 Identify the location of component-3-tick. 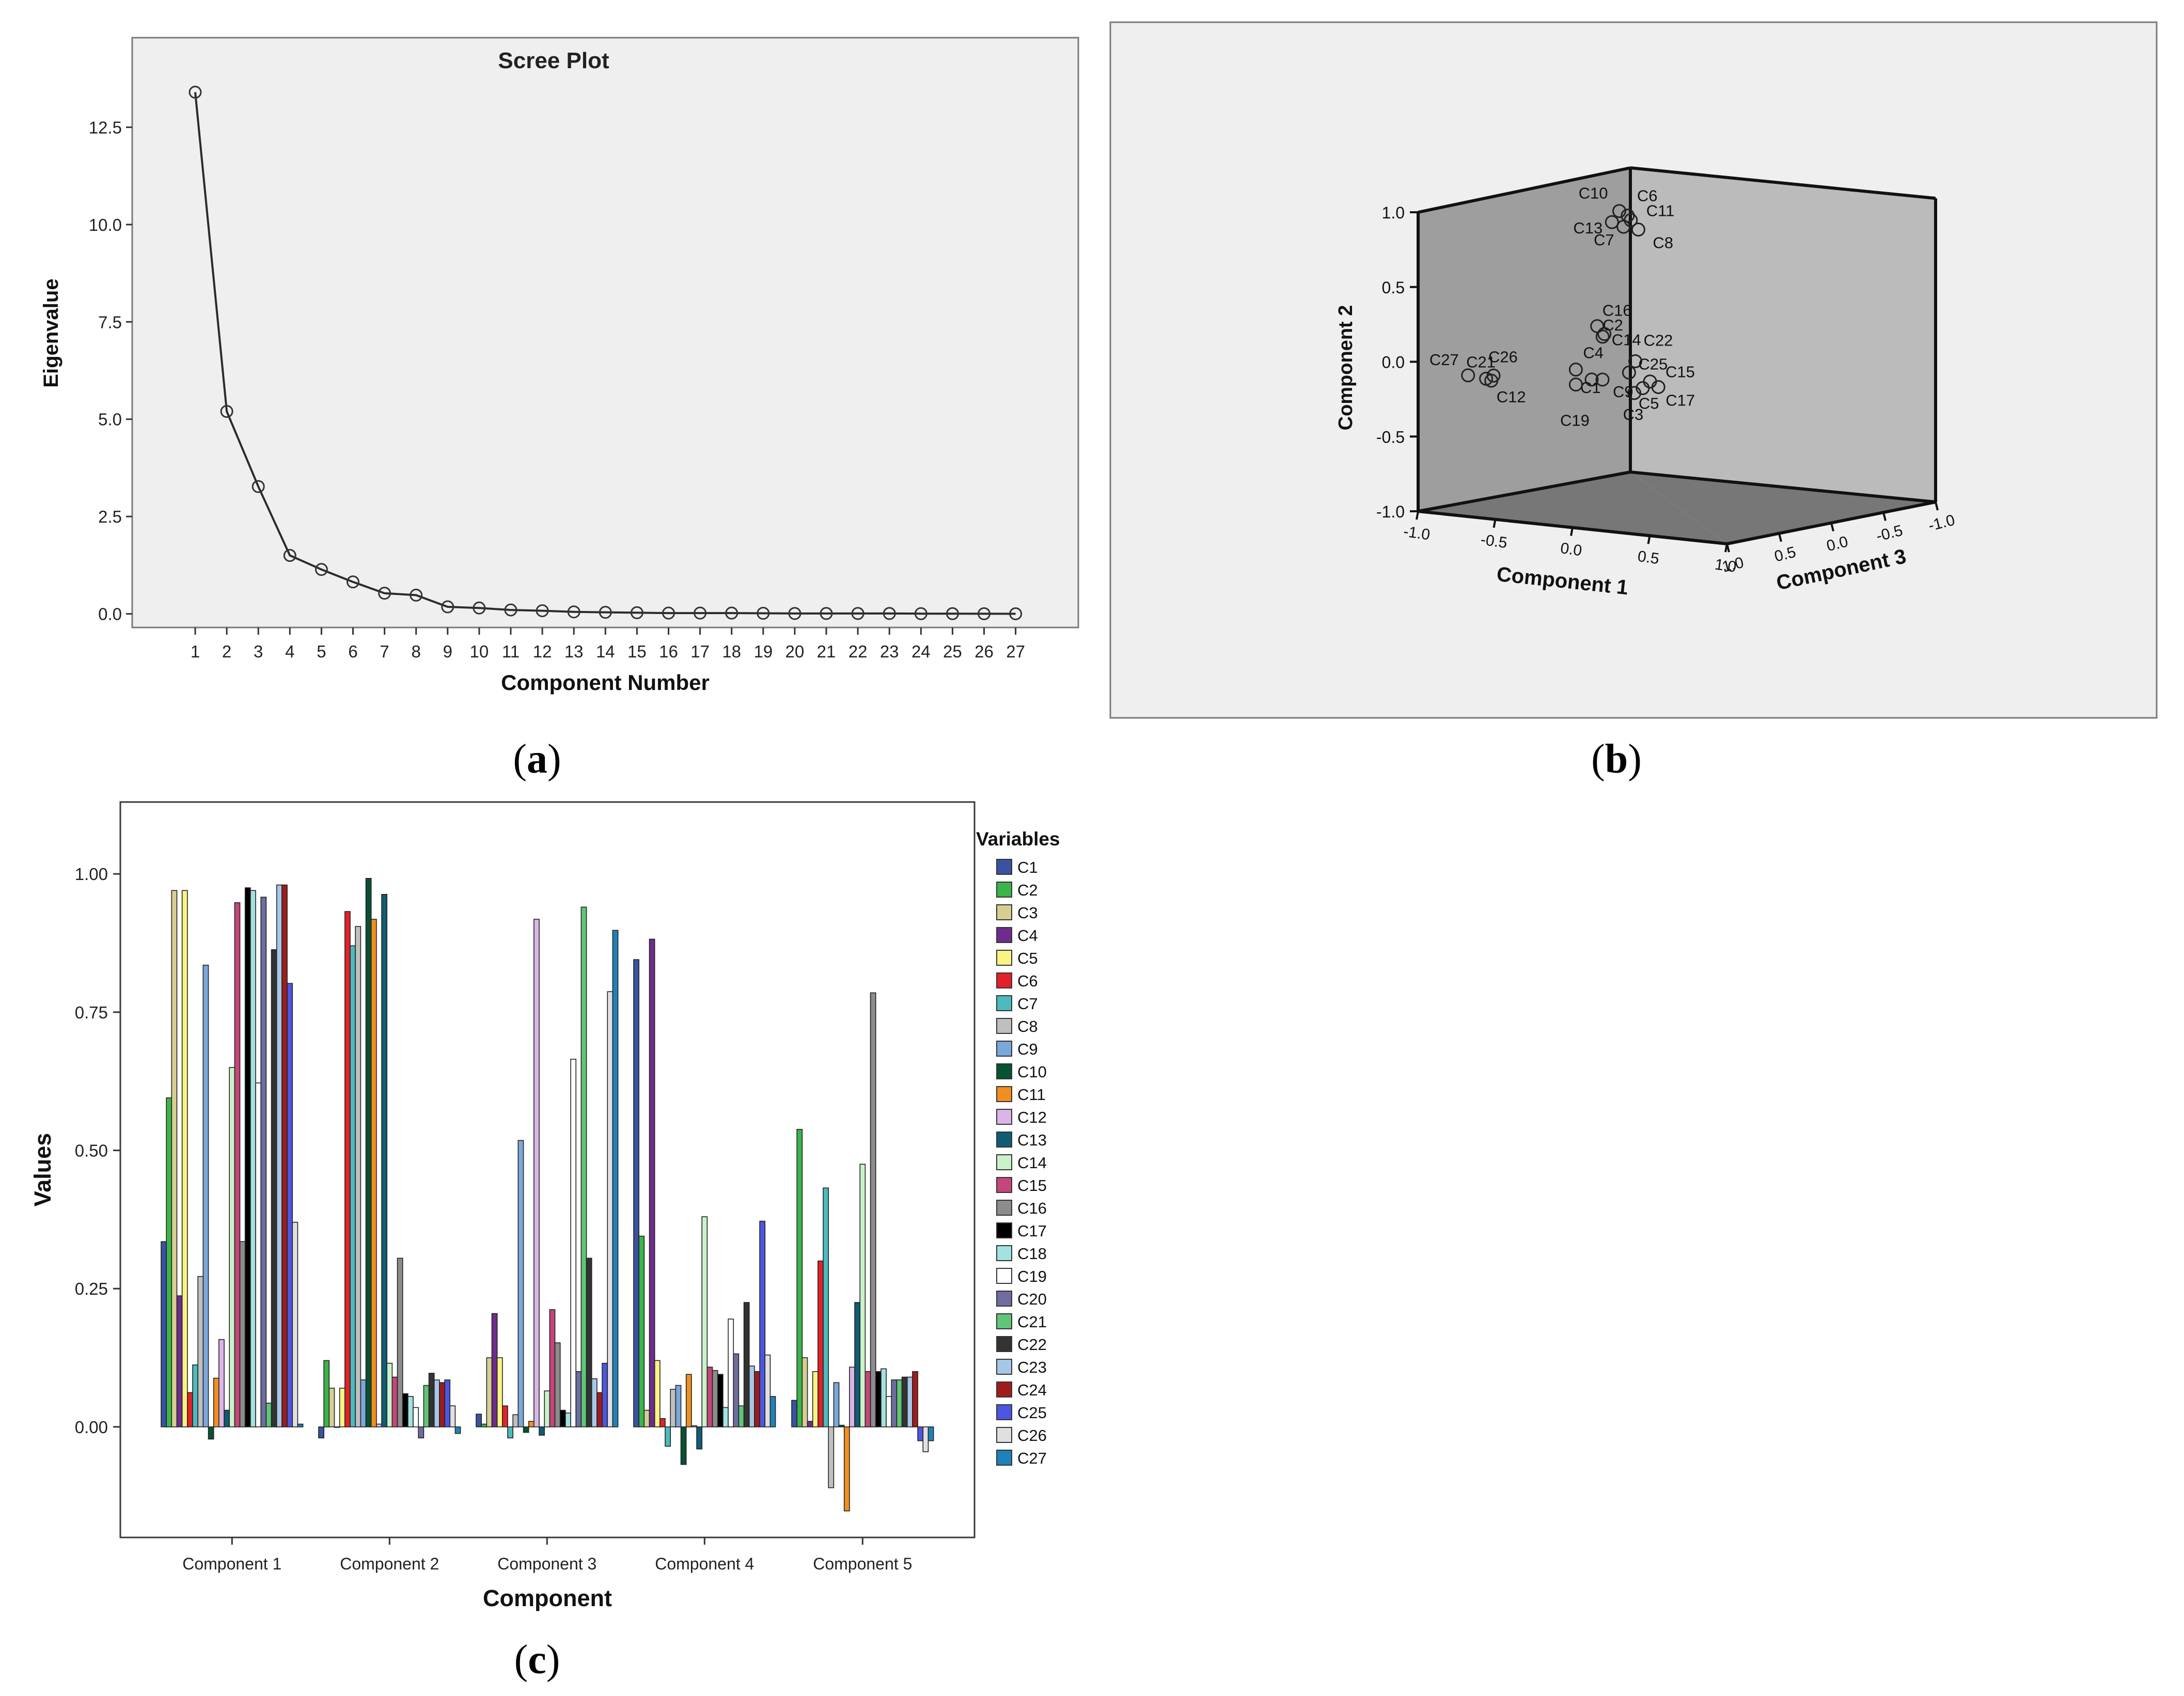
(1832, 527).